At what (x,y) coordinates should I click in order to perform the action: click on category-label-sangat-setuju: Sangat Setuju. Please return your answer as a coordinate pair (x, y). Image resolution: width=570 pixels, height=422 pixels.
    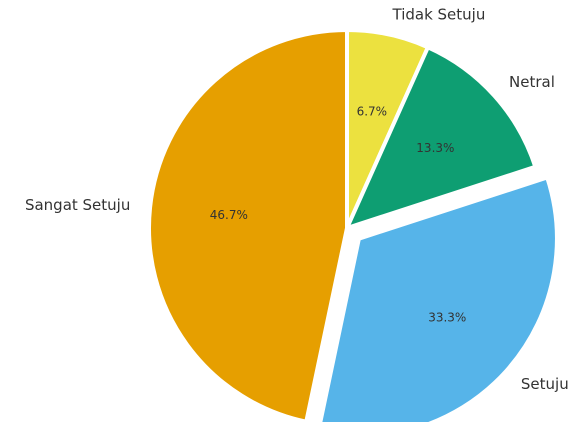
    Looking at the image, I should click on (77, 205).